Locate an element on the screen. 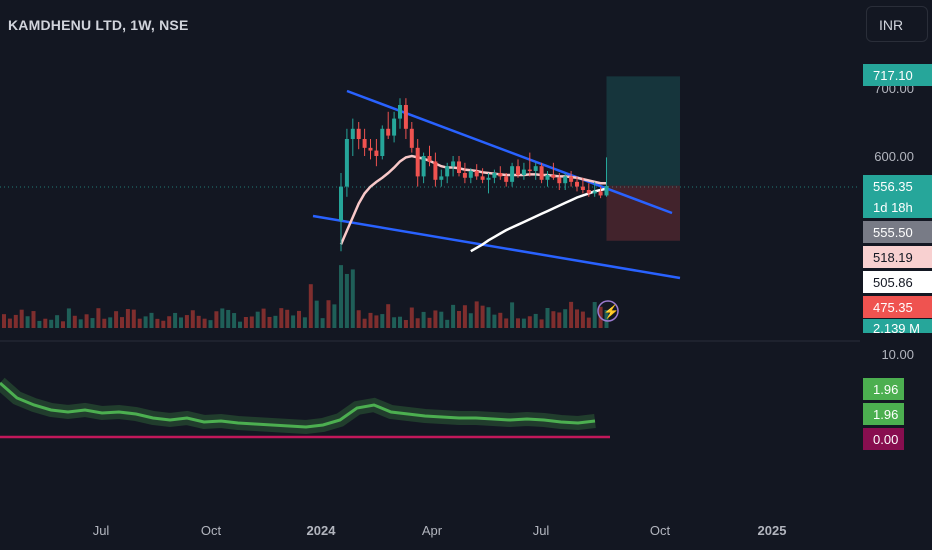 This screenshot has width=932, height=550. candlestick-series is located at coordinates (474, 175).